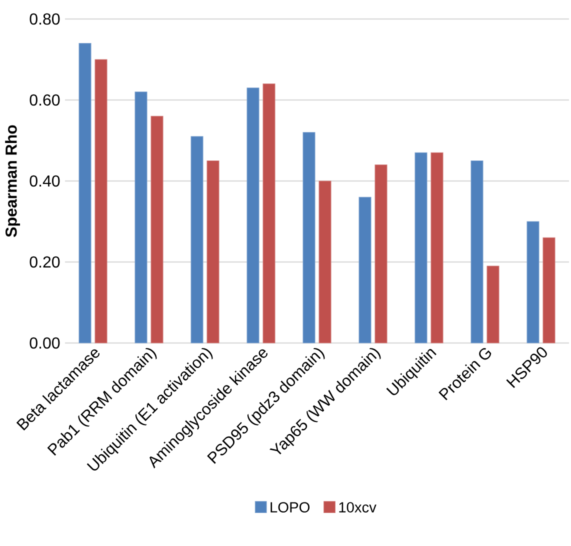 The height and width of the screenshot is (546, 571). I want to click on y-tick-label: 0.80, so click(45, 19).